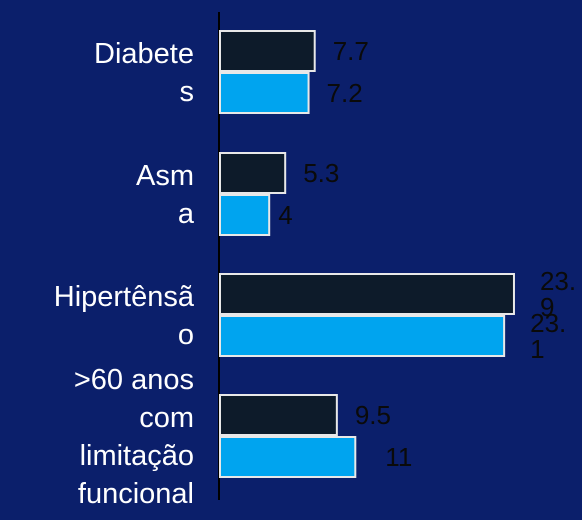 Image resolution: width=582 pixels, height=520 pixels. Describe the element at coordinates (351, 51) in the screenshot. I see `data-label: 7.7` at that location.